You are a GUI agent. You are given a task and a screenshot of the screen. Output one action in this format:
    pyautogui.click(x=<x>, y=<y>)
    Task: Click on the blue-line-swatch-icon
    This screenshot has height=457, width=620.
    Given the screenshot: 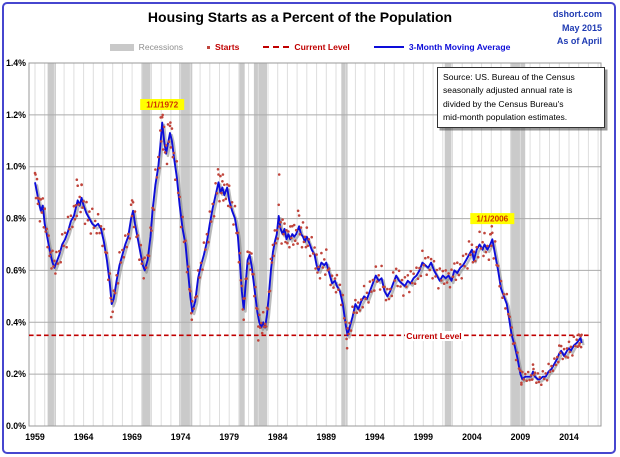 What is the action you would take?
    pyautogui.click(x=388, y=47)
    